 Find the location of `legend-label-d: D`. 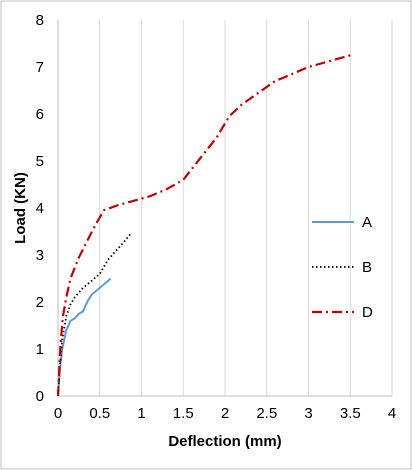

legend-label-d: D is located at coordinates (367, 312).